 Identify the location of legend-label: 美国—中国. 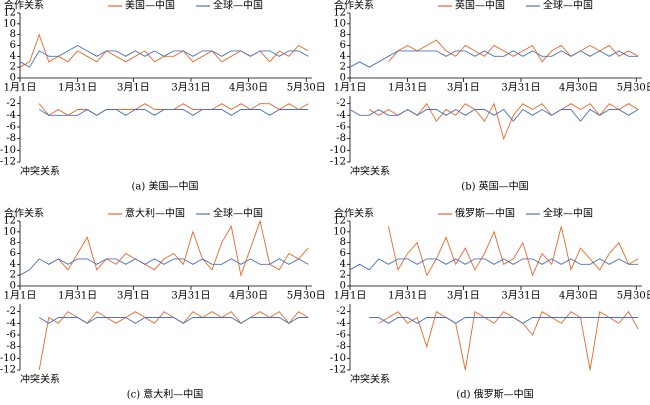
(150, 6).